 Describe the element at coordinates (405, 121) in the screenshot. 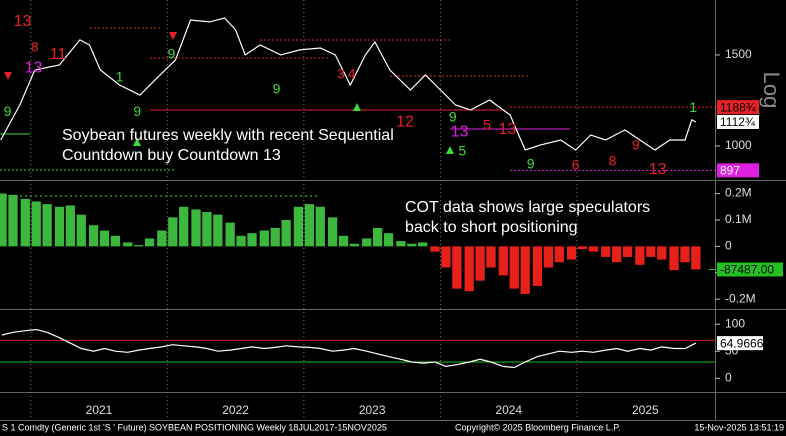

I see `sequential-count: 12` at that location.